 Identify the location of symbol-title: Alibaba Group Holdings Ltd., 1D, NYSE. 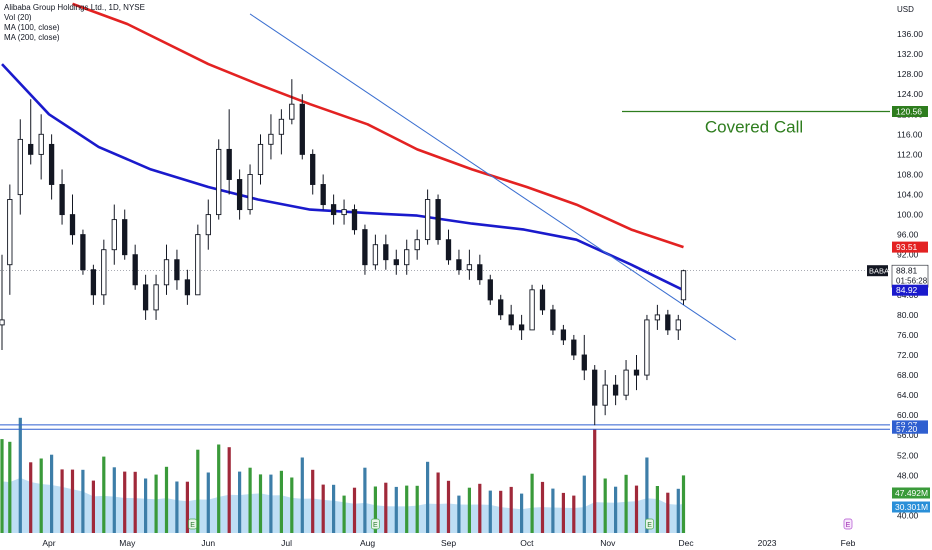
(74, 7).